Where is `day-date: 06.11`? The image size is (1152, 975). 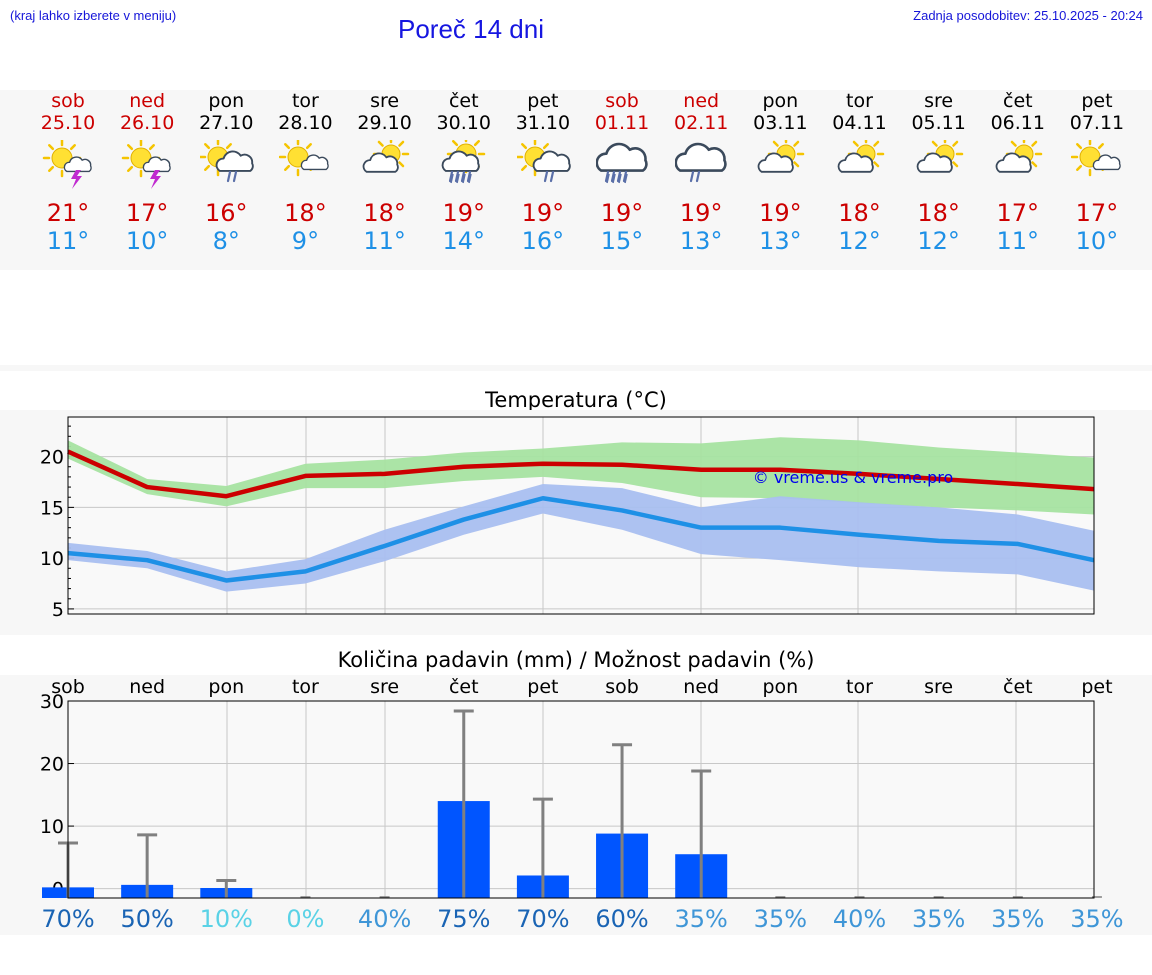 day-date: 06.11 is located at coordinates (1017, 123).